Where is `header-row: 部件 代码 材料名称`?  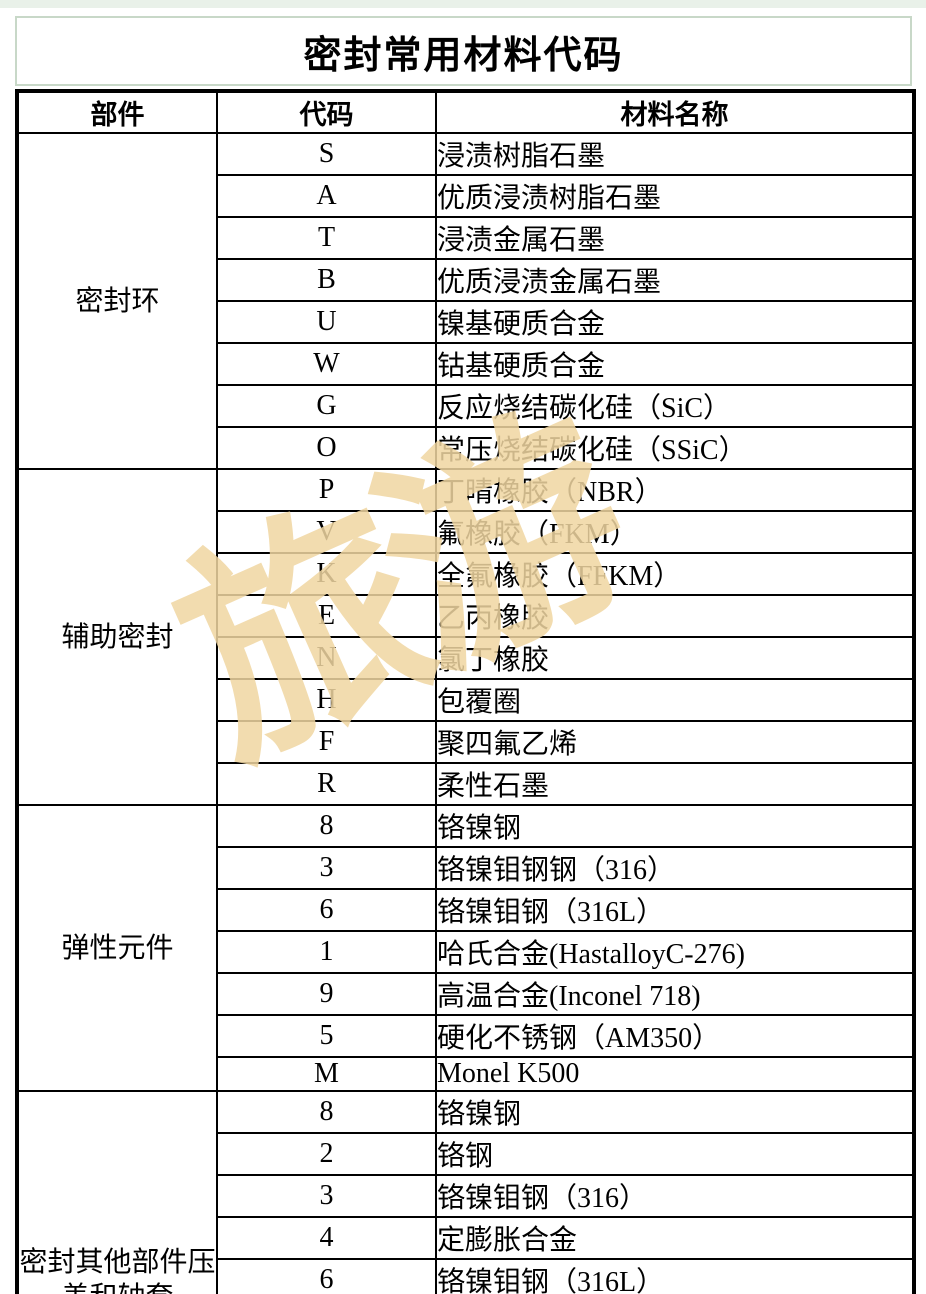
header-row: 部件 代码 材料名称 is located at coordinates (465, 112).